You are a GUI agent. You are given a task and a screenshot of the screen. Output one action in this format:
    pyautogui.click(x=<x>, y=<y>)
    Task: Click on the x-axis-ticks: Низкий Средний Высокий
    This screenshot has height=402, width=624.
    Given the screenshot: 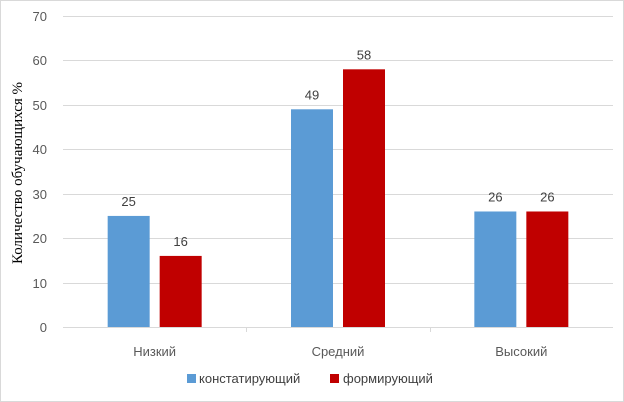 What is the action you would take?
    pyautogui.click(x=340, y=343)
    